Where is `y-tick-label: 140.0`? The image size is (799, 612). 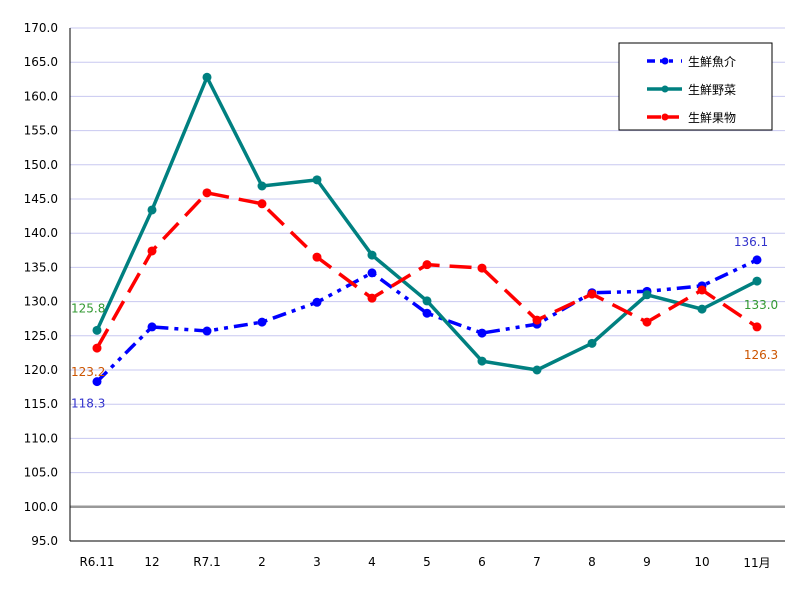
y-tick-label: 140.0 is located at coordinates (41, 233).